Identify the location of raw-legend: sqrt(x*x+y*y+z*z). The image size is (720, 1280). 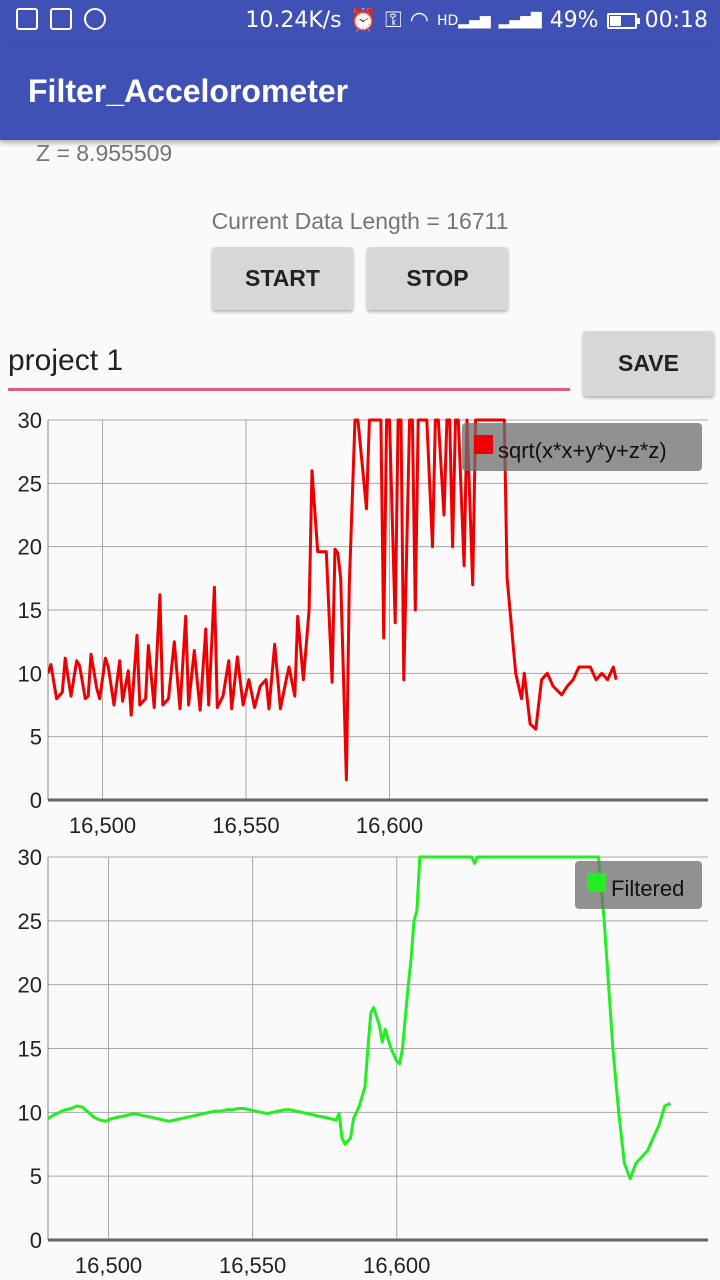
(582, 447).